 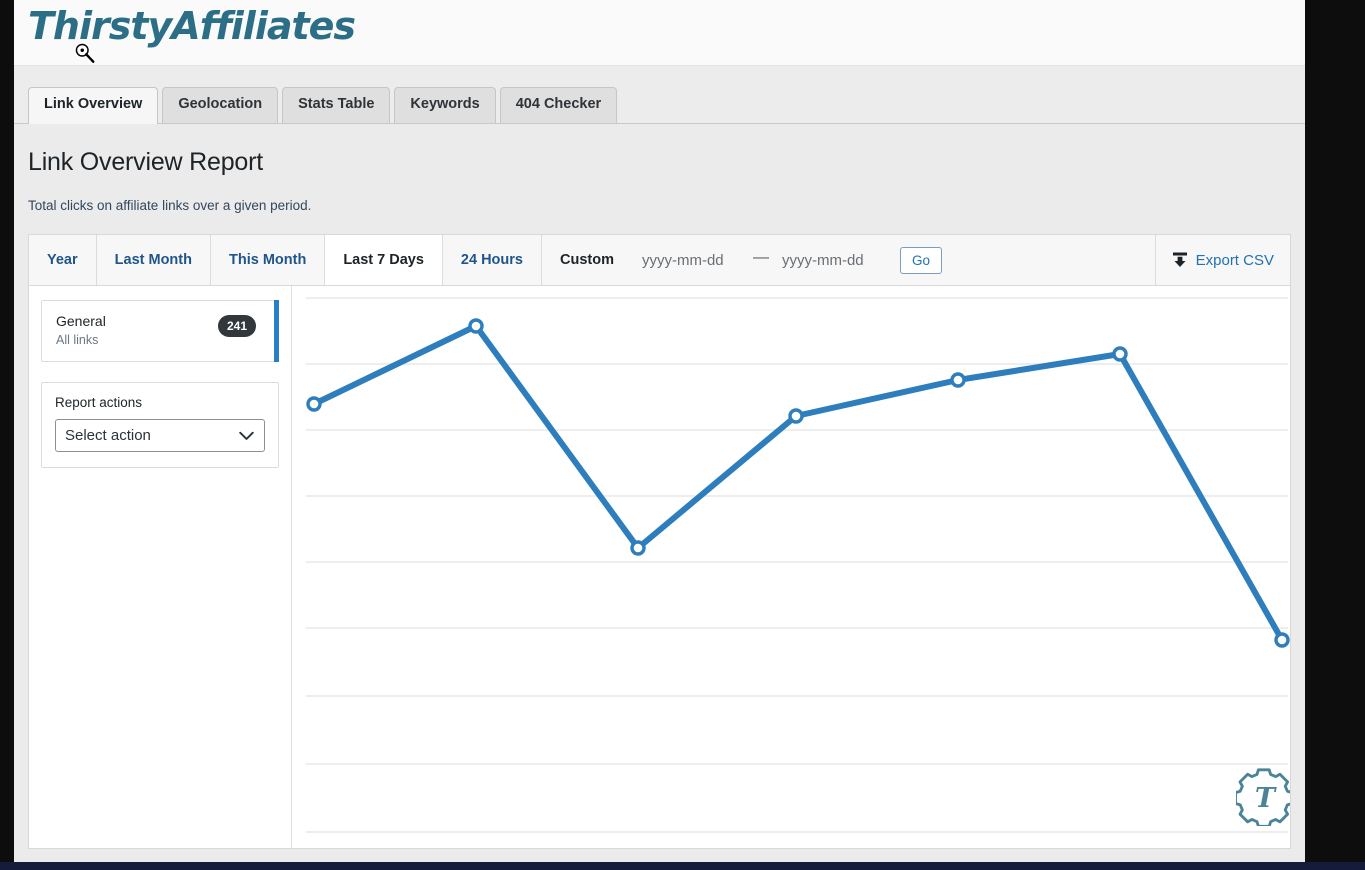 I want to click on report-actions-select: Select action, so click(x=160, y=435).